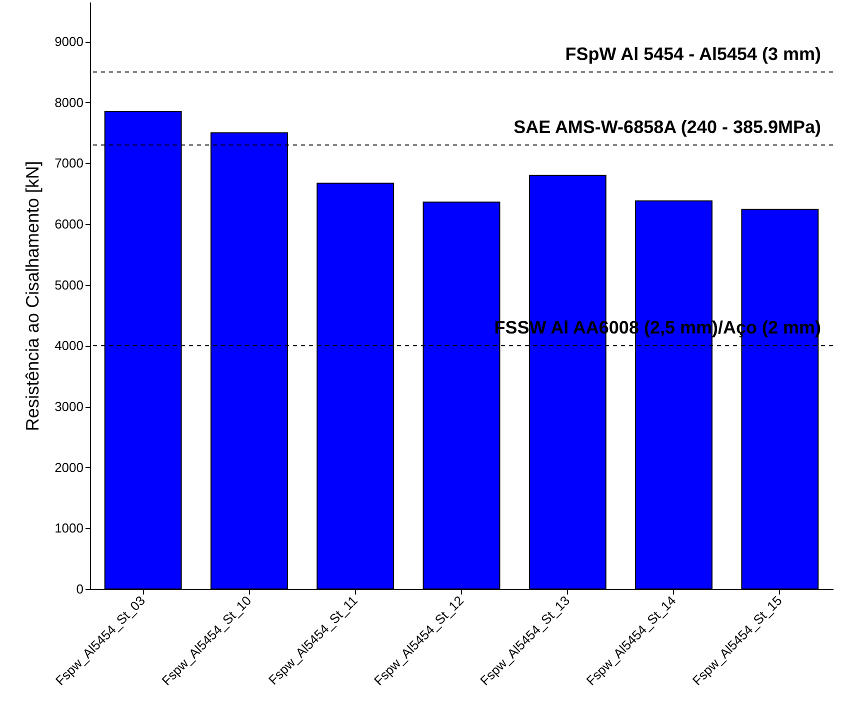 The image size is (841, 720). What do you see at coordinates (69, 528) in the screenshot?
I see `y-tick-label: 1000` at bounding box center [69, 528].